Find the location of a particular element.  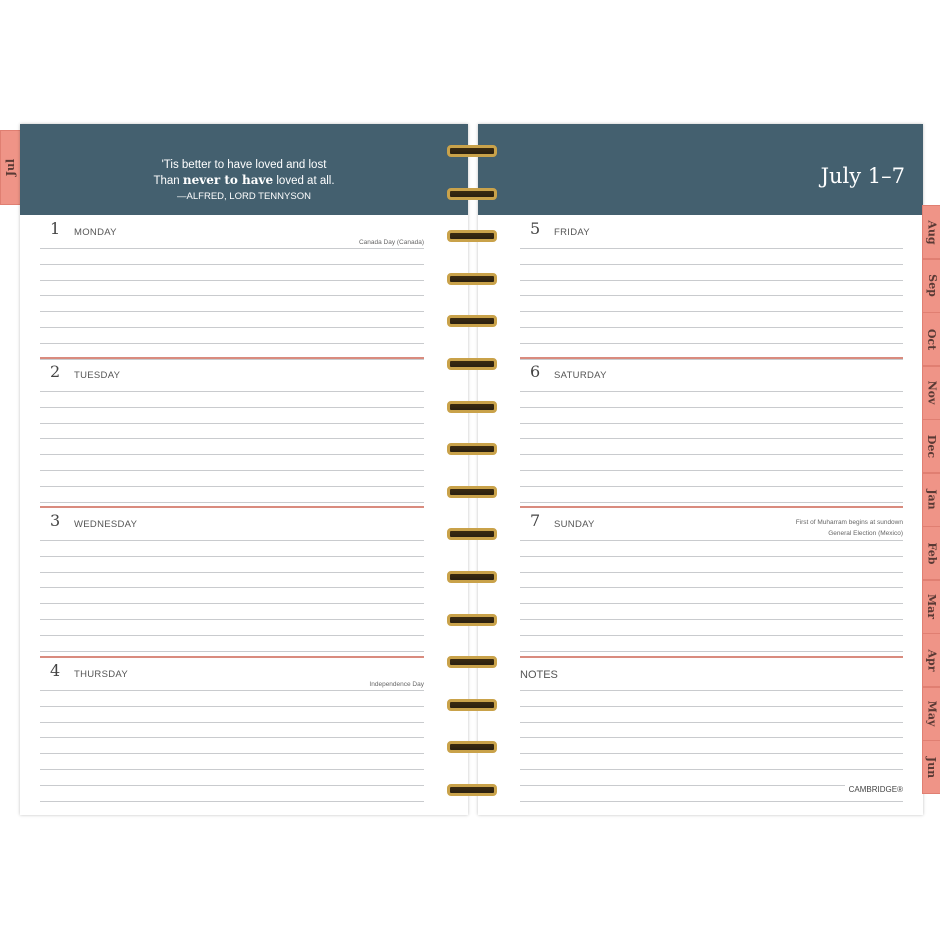

day-section: 1 MONDAY Canada Day (Canada) is located at coordinates (232, 288).